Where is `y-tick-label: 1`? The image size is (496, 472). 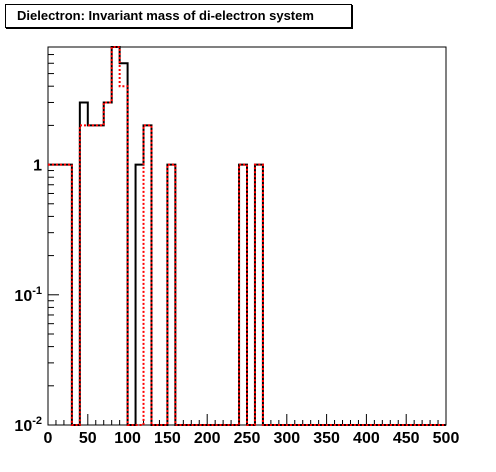
y-tick-label: 1 is located at coordinates (37, 166).